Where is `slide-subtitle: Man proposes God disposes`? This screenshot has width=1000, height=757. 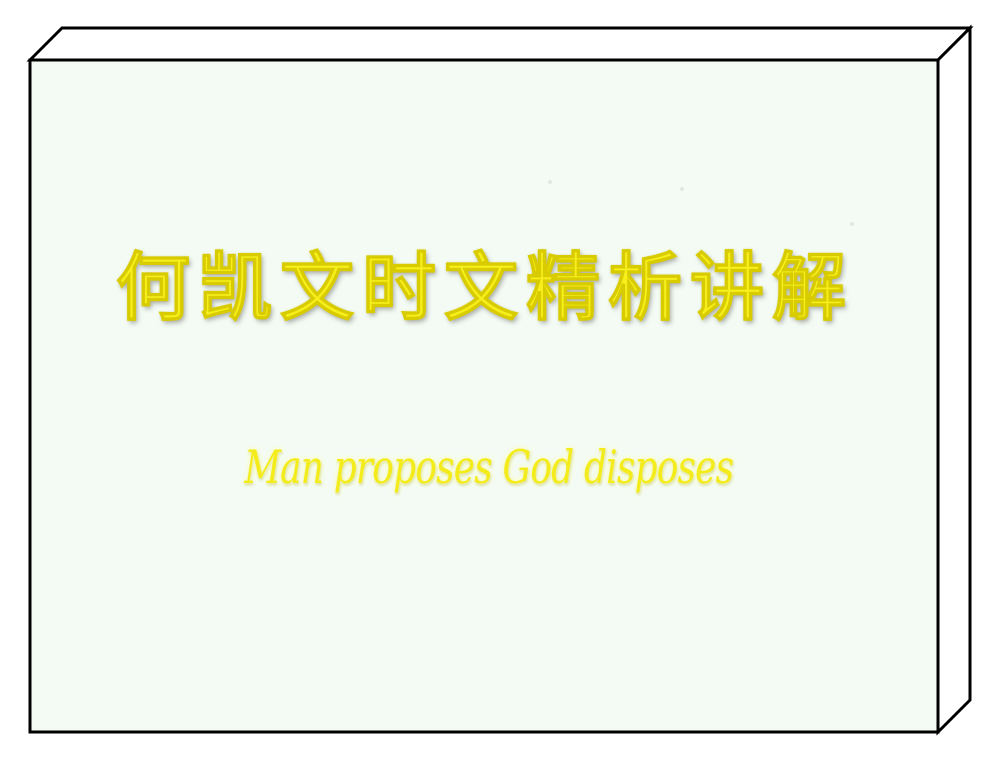 slide-subtitle: Man proposes God disposes is located at coordinates (489, 467).